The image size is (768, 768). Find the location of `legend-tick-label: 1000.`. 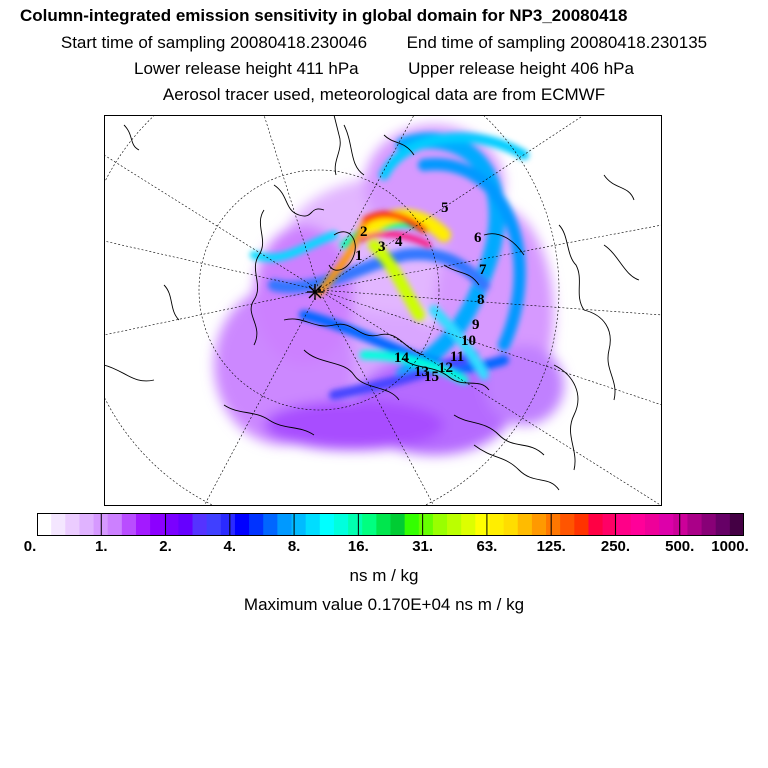

legend-tick-label: 1000. is located at coordinates (730, 546).